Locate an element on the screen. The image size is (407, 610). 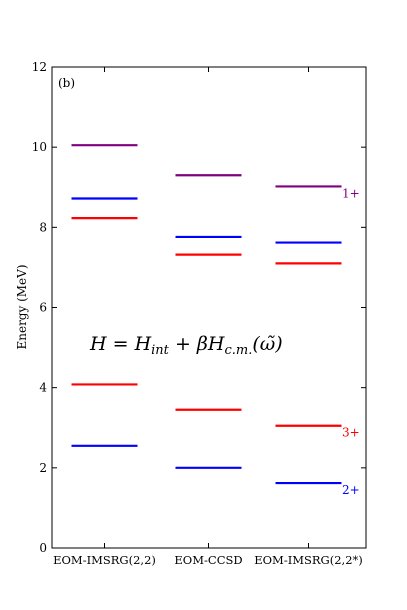
y-tick-label: 8 is located at coordinates (43, 227).